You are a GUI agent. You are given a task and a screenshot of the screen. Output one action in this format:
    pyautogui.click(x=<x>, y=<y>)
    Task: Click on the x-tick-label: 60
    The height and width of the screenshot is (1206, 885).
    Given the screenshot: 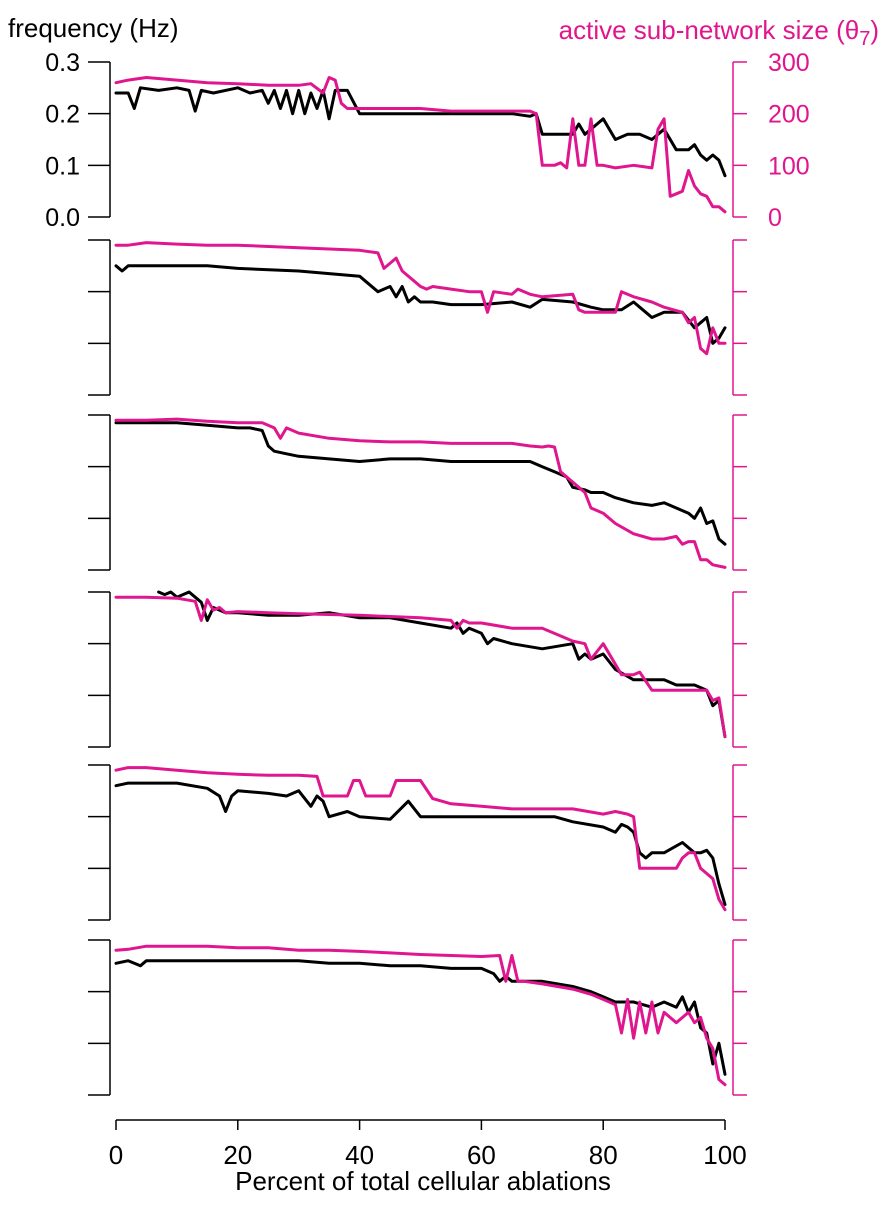 What is the action you would take?
    pyautogui.click(x=481, y=1155)
    